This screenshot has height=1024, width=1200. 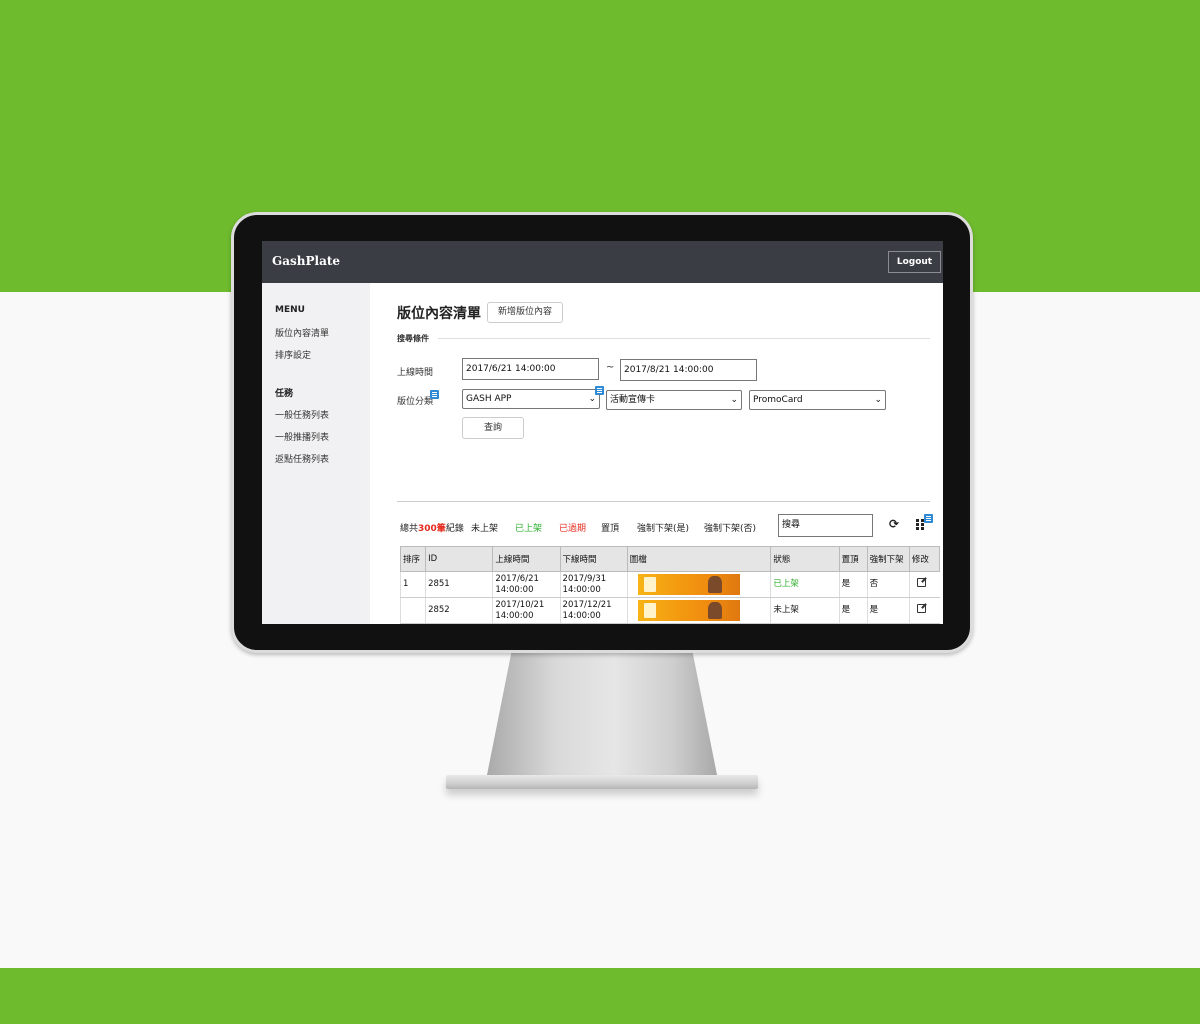 I want to click on filter-expired: 已過期, so click(x=573, y=529).